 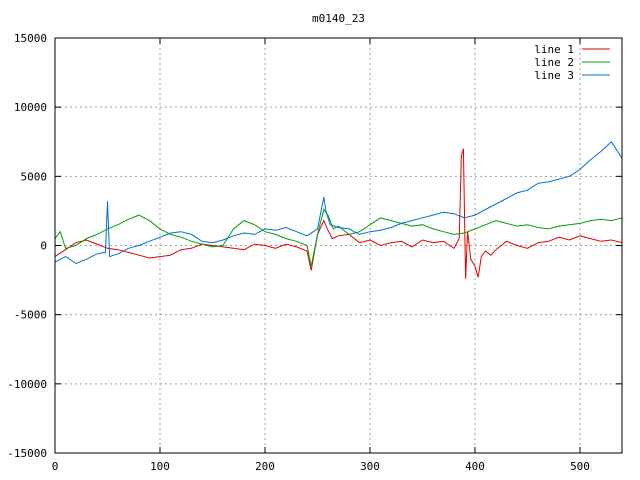 What do you see at coordinates (554, 75) in the screenshot?
I see `legend-label-line-3: line 3` at bounding box center [554, 75].